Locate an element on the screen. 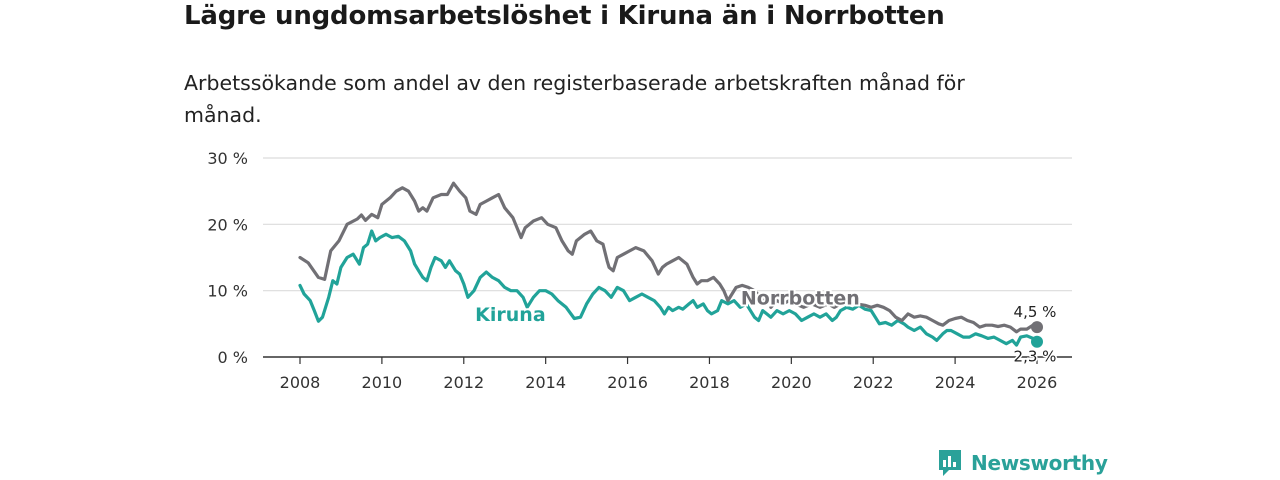  end-marker-norrbotten is located at coordinates (1037, 327).